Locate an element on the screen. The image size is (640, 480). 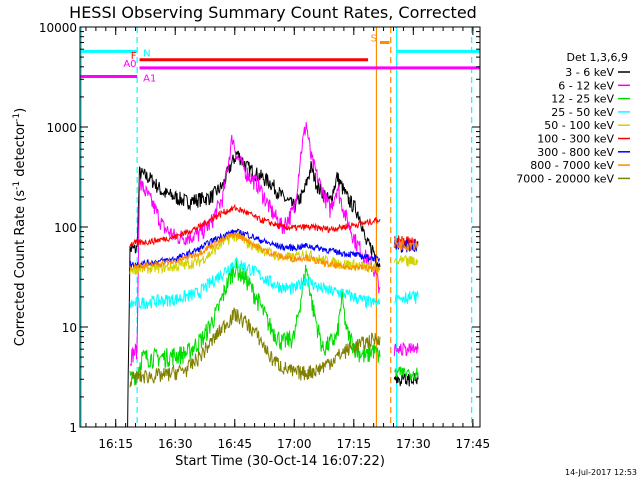
legend-label-6: 300 - 800 keV is located at coordinates (575, 152).